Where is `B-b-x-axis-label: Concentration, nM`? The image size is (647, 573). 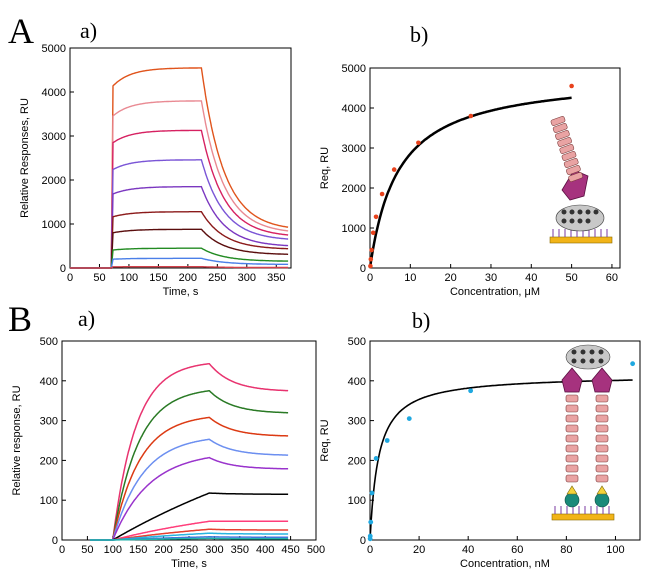 B-b-x-axis-label: Concentration, nM is located at coordinates (505, 564).